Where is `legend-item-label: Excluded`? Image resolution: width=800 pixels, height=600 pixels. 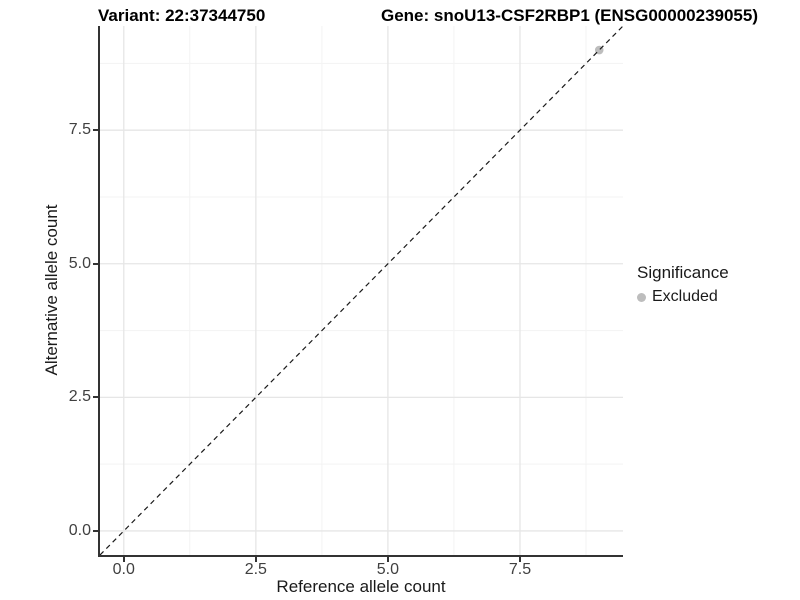 legend-item-label: Excluded is located at coordinates (685, 296).